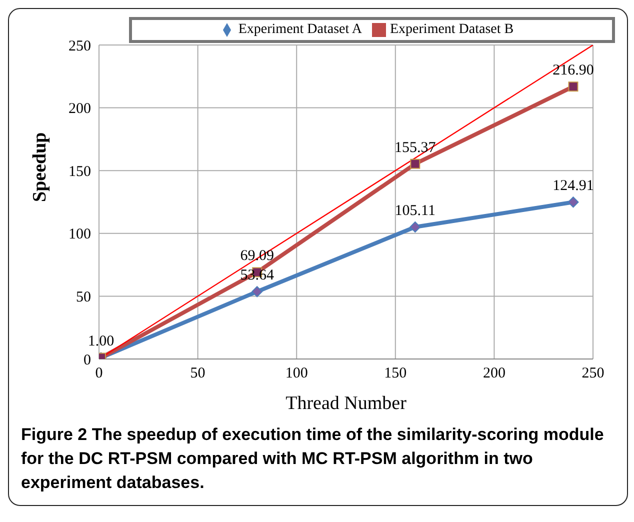 This screenshot has height=522, width=634. Describe the element at coordinates (573, 70) in the screenshot. I see `data-label: 216.90` at that location.